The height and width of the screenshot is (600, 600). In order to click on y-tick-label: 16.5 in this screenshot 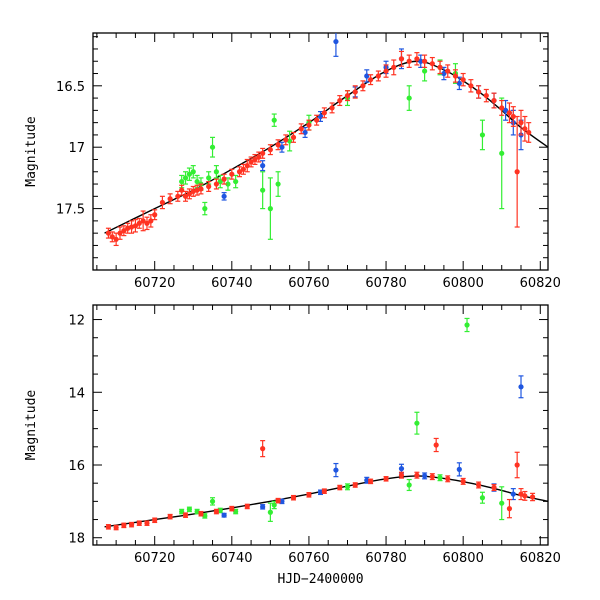, I will do `click(70, 87)`.